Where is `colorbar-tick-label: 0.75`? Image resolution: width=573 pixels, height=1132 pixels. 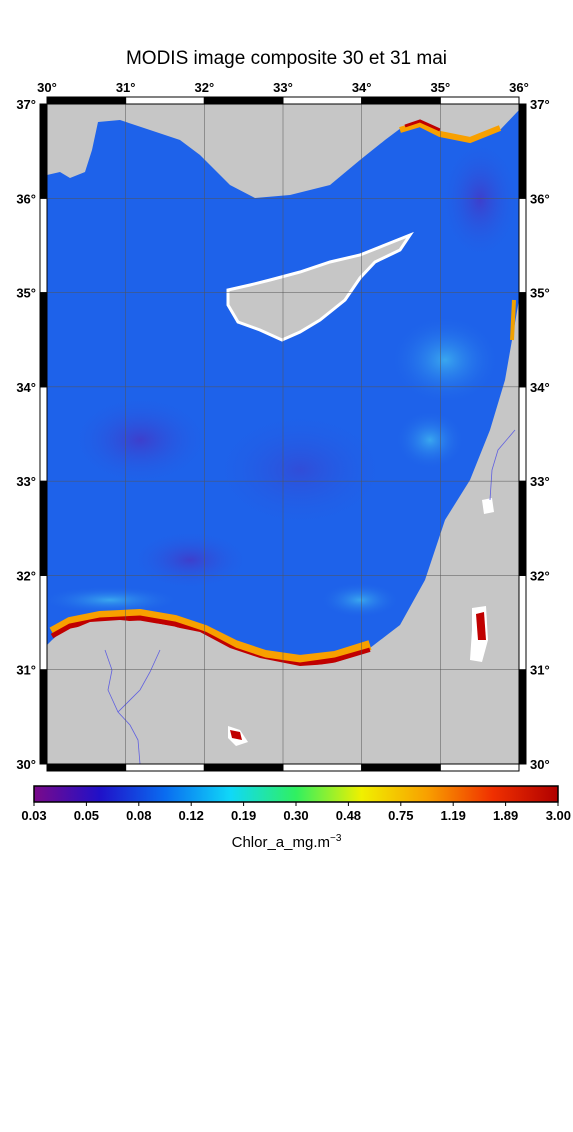
colorbar-tick-label: 0.75 is located at coordinates (400, 815).